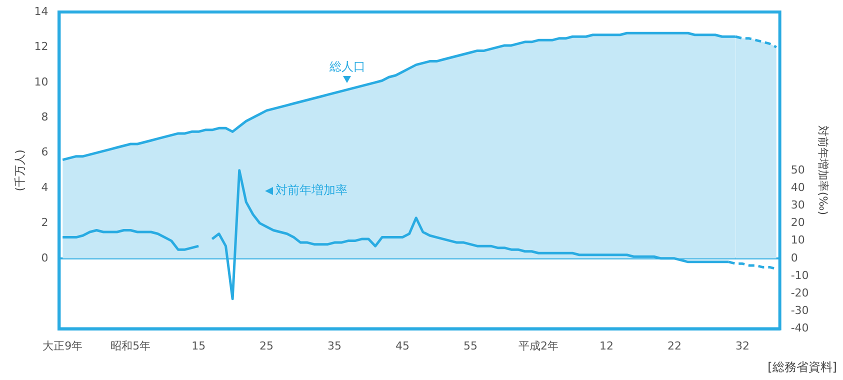  Describe the element at coordinates (19, 171) in the screenshot. I see `y-axis-title: (千万人)` at that location.